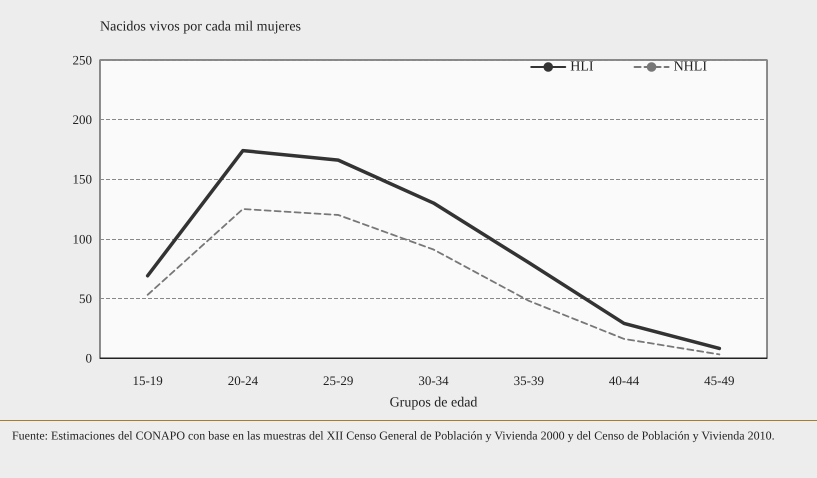 The image size is (817, 478). I want to click on y-tick-label: 150, so click(82, 179).